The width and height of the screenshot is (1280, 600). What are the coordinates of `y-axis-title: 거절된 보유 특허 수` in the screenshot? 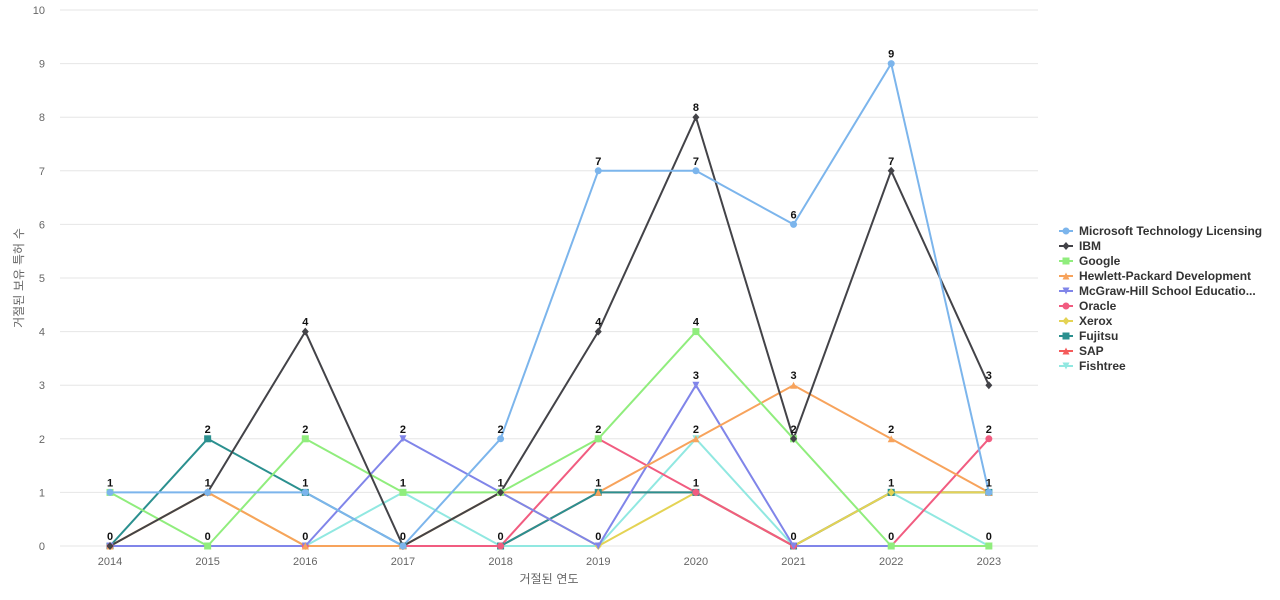 It's located at (19, 278).